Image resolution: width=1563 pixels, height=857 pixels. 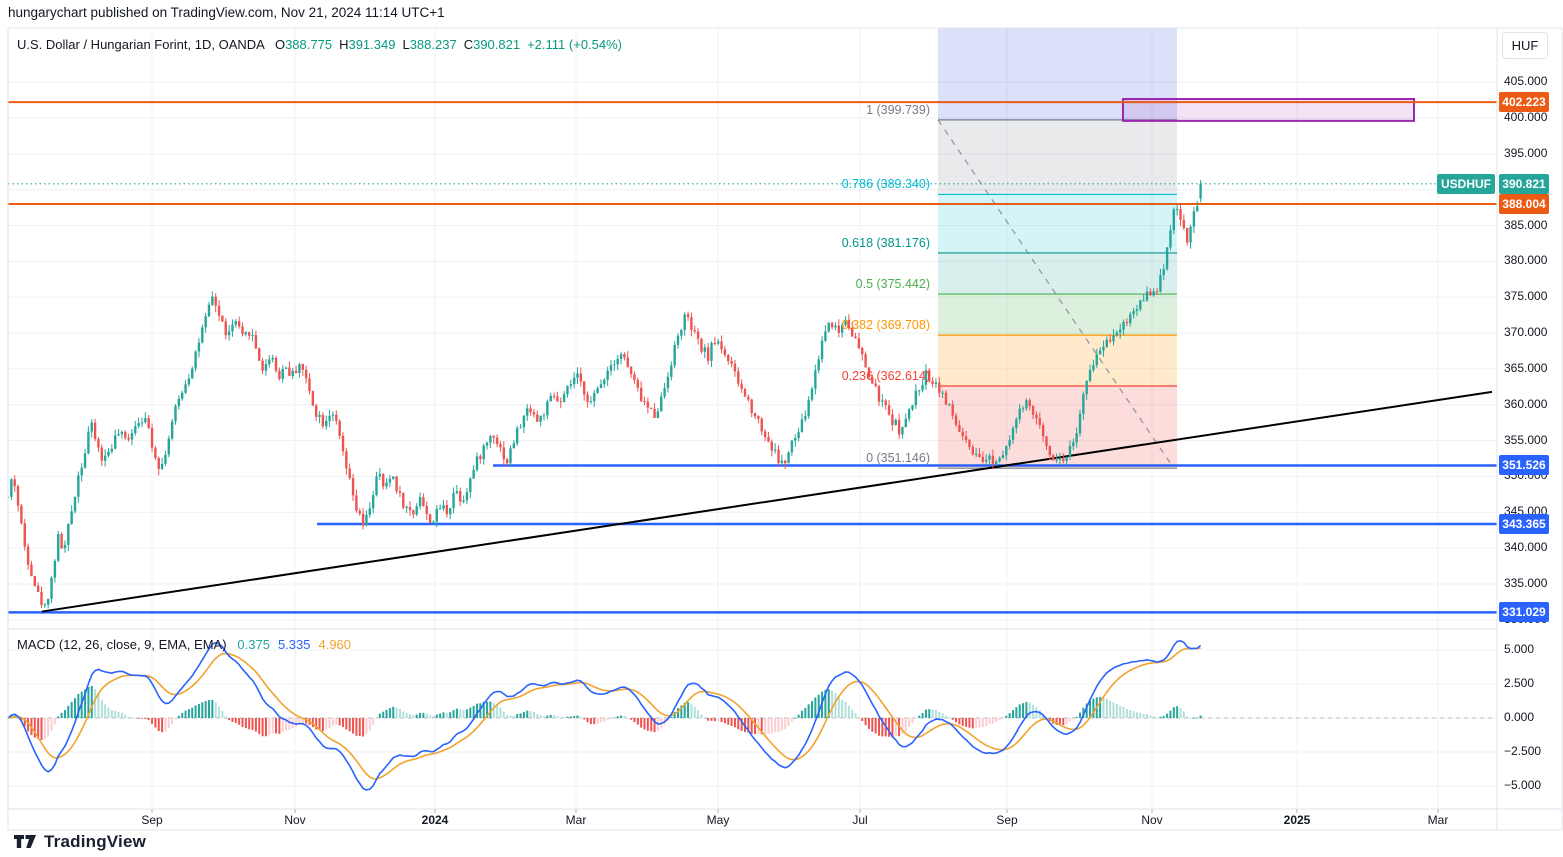 What do you see at coordinates (36, 644) in the screenshot?
I see `macd-title: MACD` at bounding box center [36, 644].